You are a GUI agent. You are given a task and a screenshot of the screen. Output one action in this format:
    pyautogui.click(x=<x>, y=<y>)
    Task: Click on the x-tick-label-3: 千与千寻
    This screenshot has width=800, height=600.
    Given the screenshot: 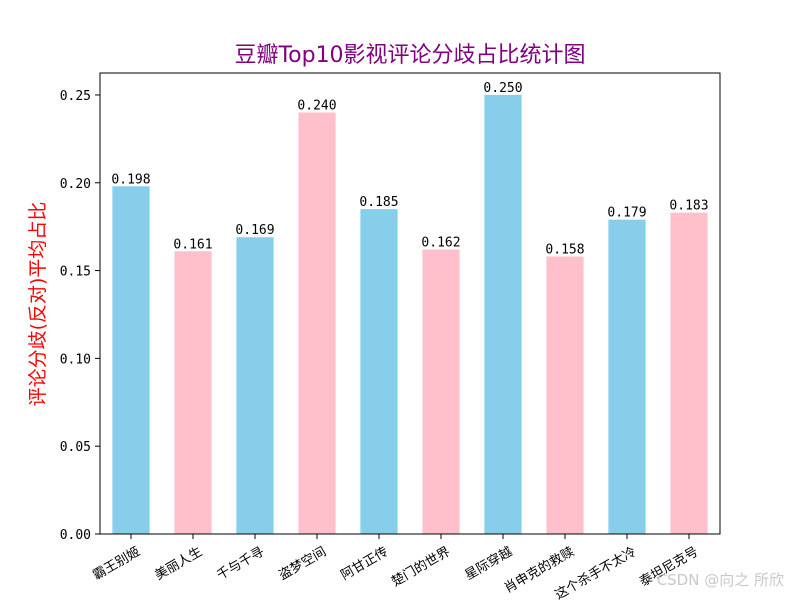 What is the action you would take?
    pyautogui.click(x=240, y=563)
    